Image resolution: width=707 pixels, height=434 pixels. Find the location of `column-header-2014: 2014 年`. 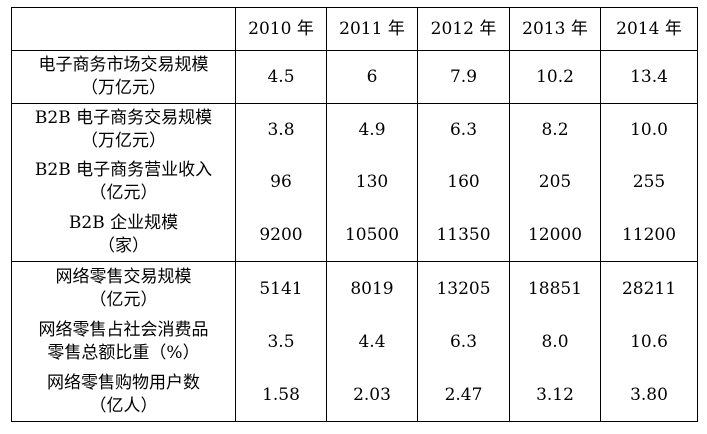

column-header-2014: 2014 年 is located at coordinates (649, 29).